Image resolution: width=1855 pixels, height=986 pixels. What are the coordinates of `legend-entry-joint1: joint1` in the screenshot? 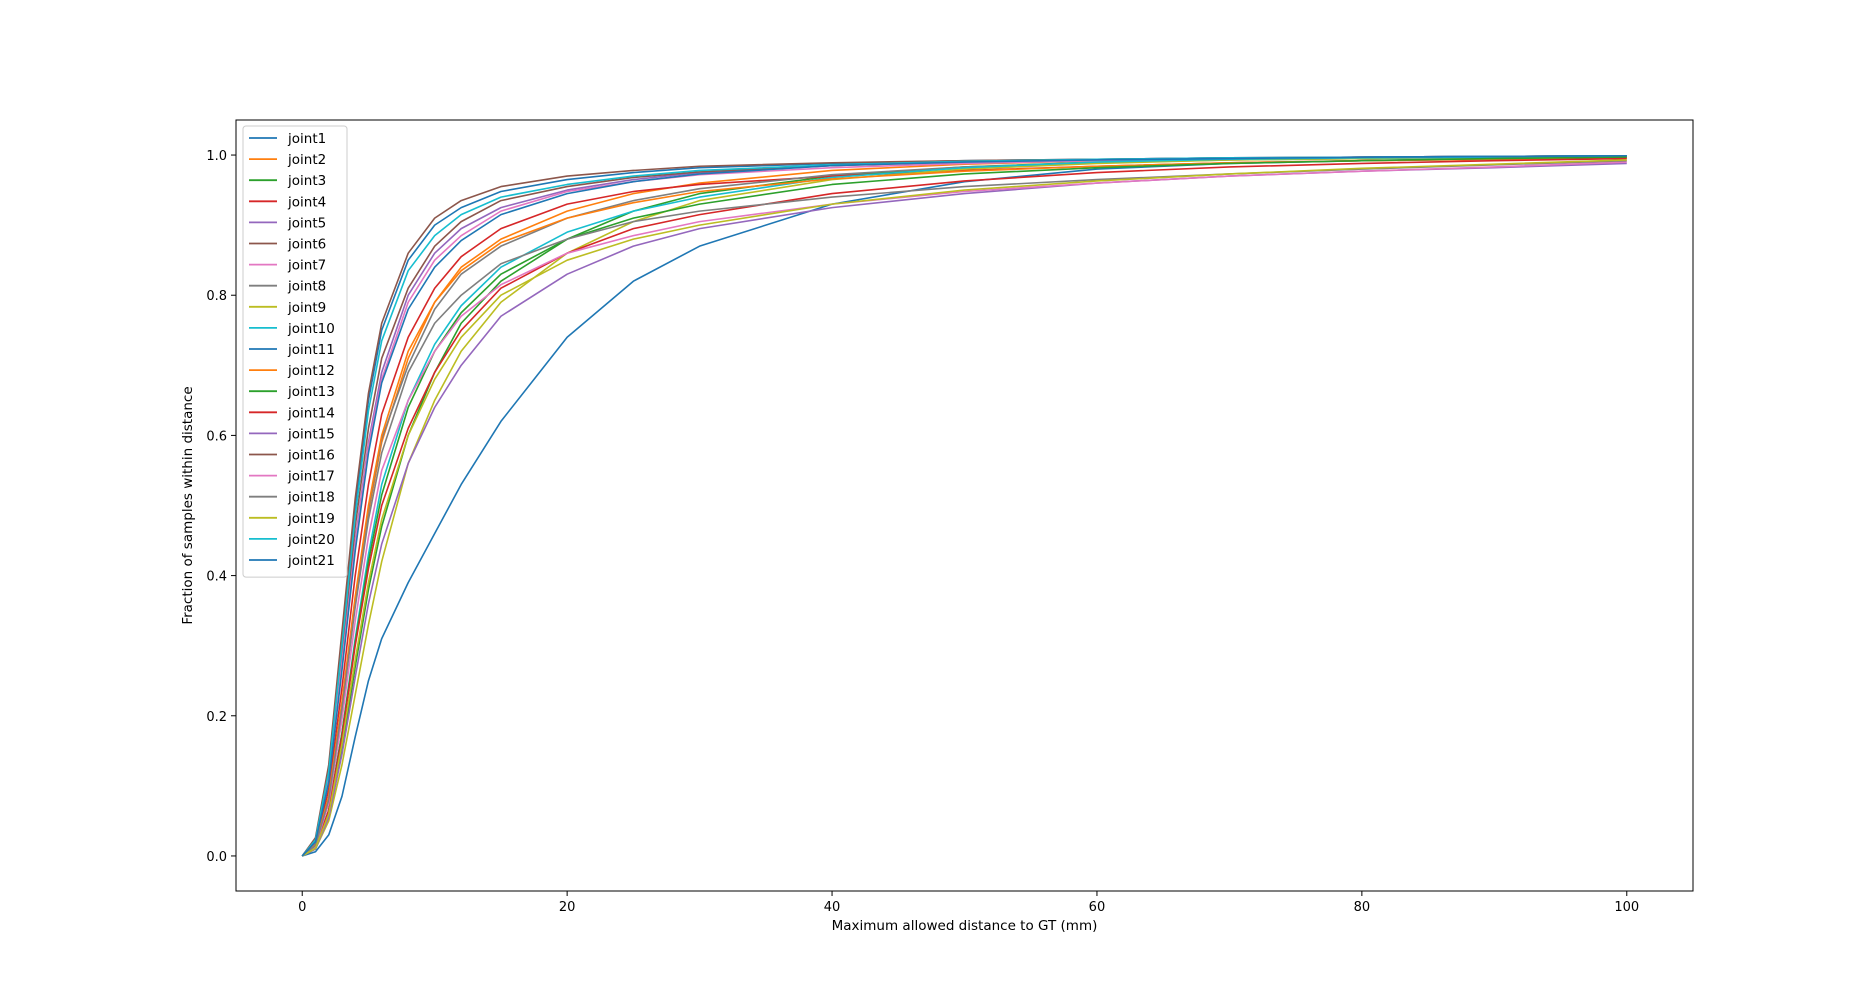 It's located at (306, 139).